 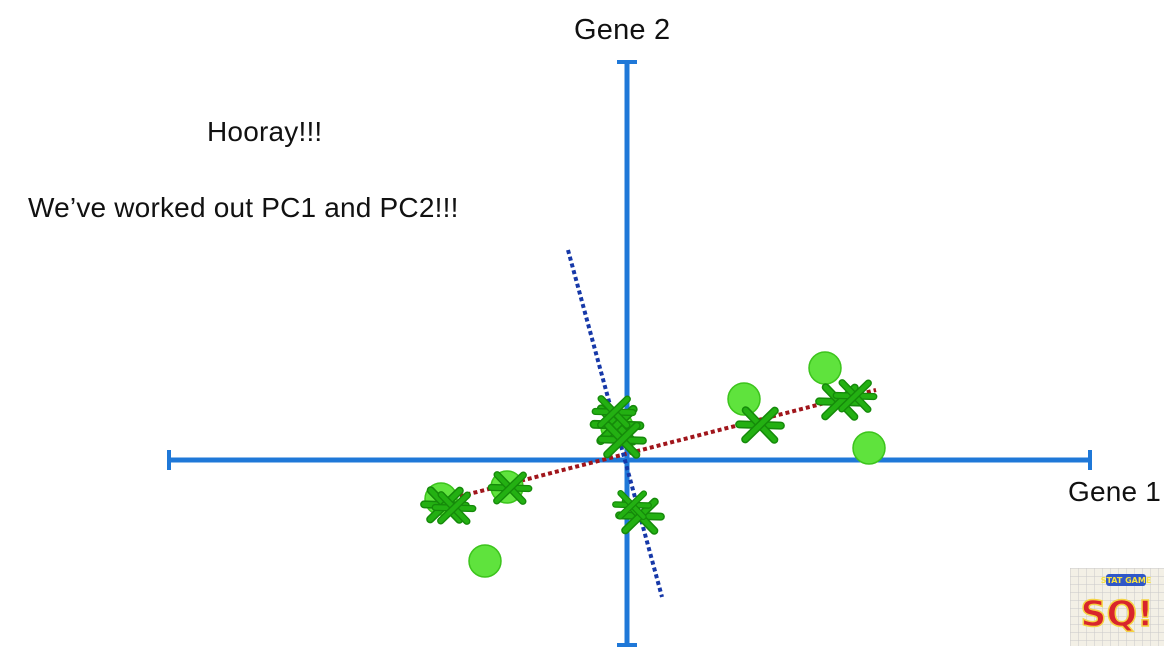 I want to click on x-axis-label: Gene 1, so click(x=1115, y=491).